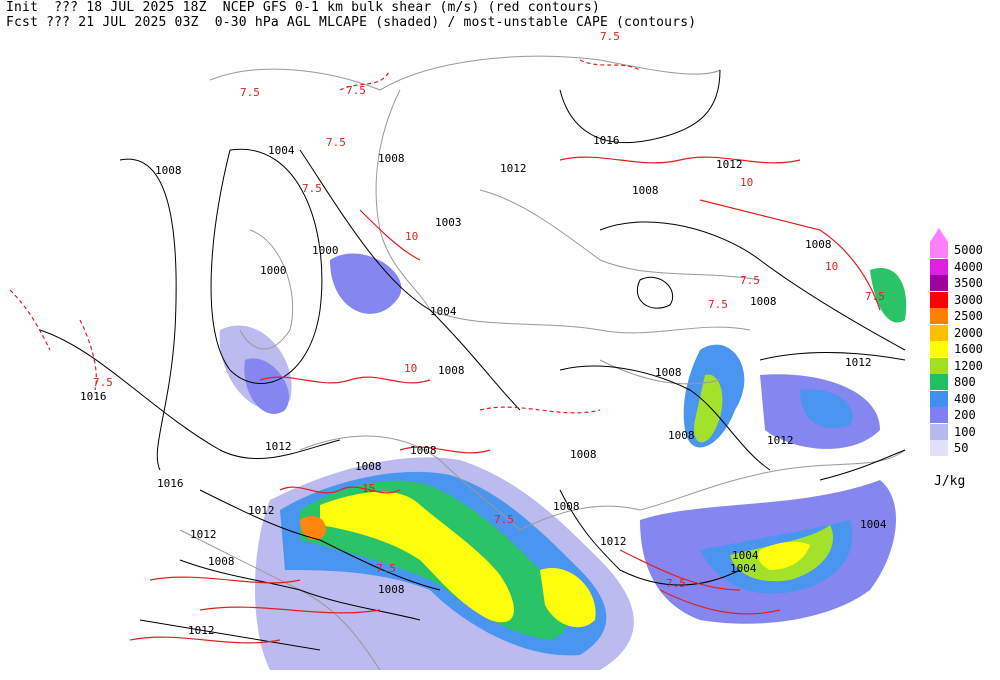 The height and width of the screenshot is (680, 1000). What do you see at coordinates (965, 415) in the screenshot?
I see `legend-label: 200` at bounding box center [965, 415].